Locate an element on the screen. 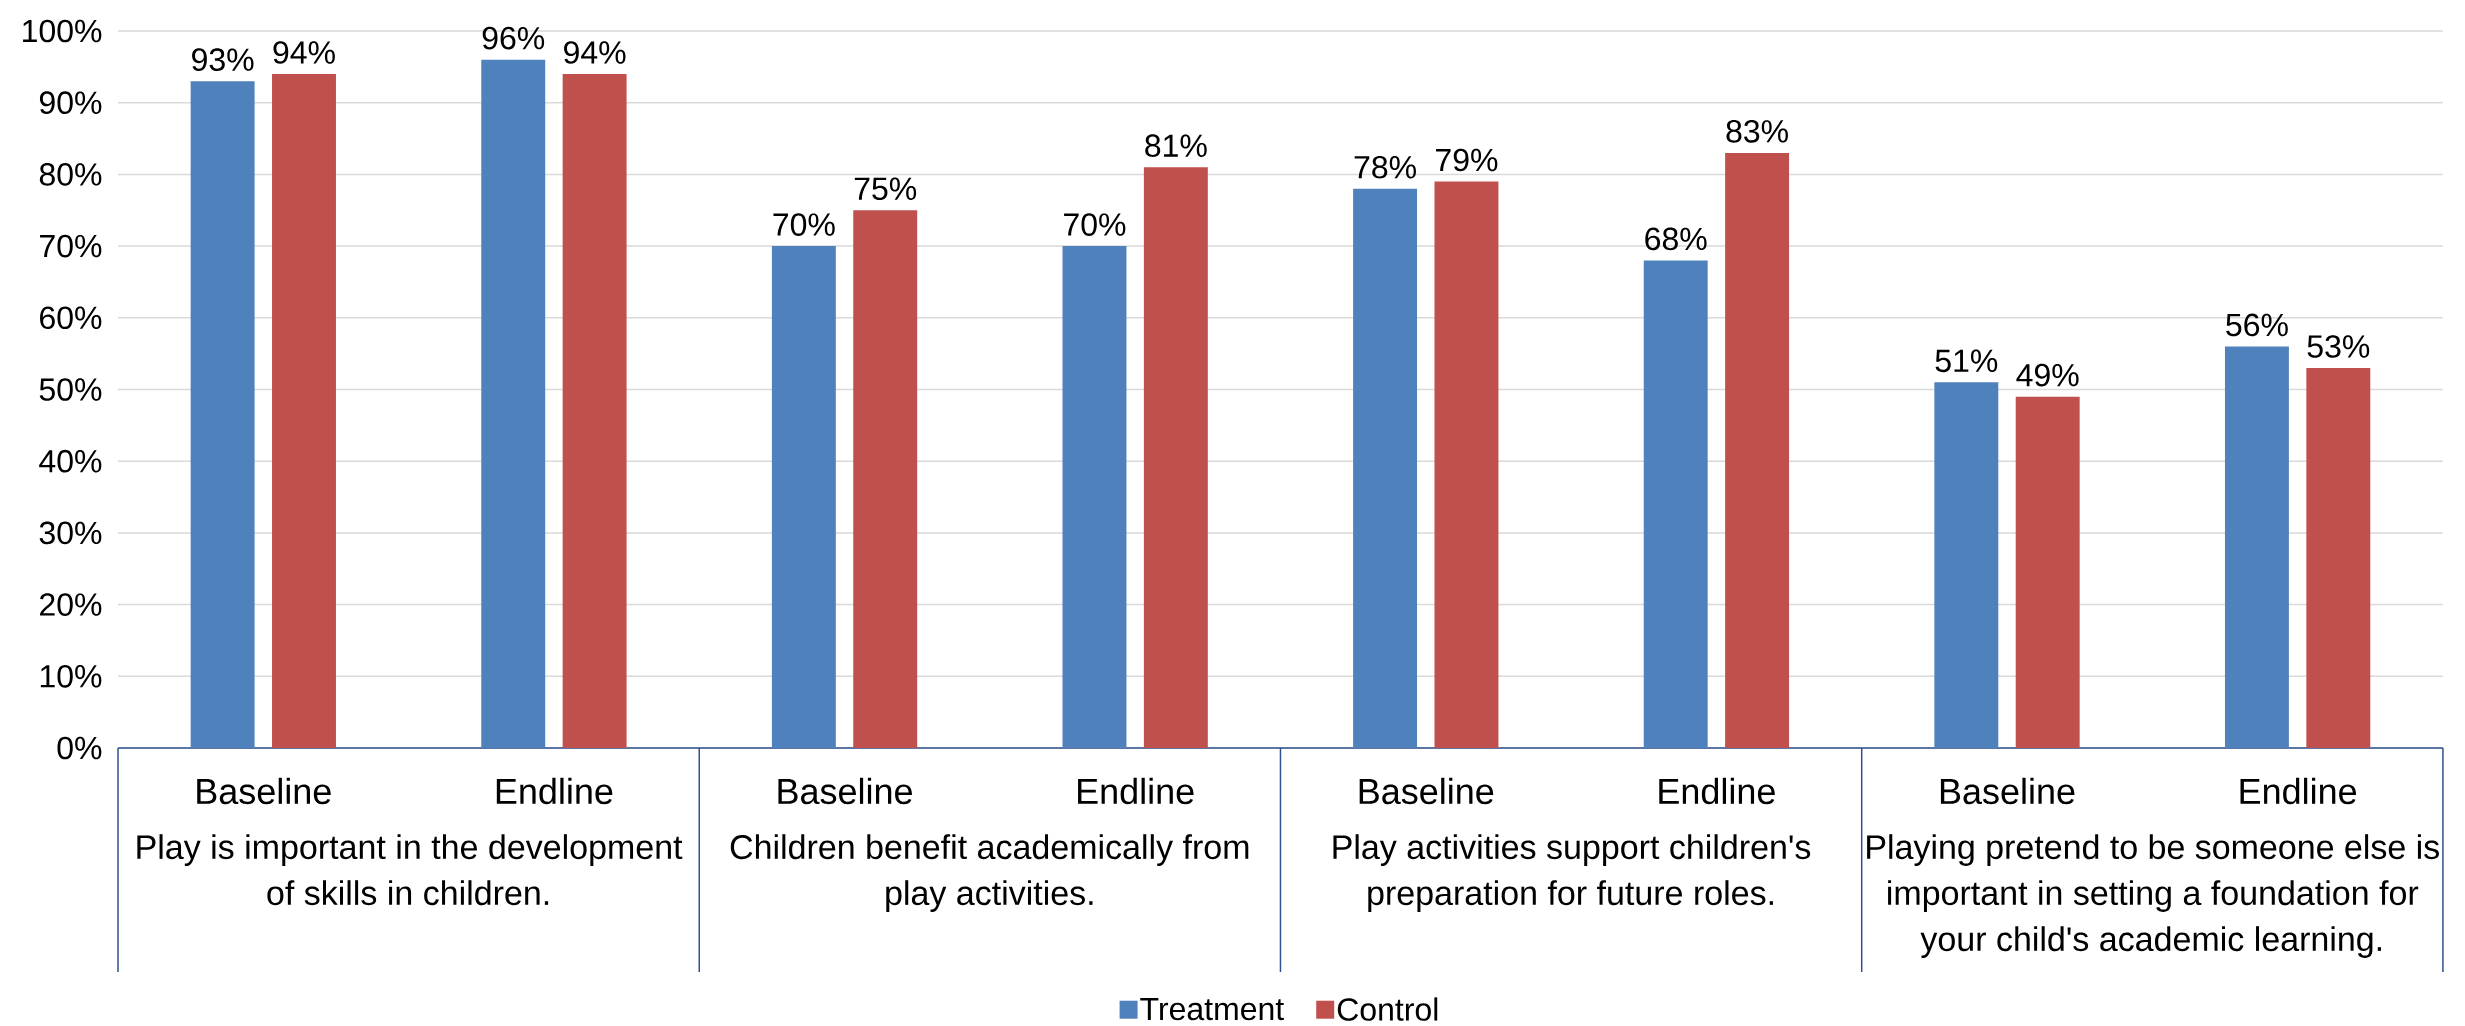 The width and height of the screenshot is (2465, 1026). data-label: 78% is located at coordinates (1385, 167).